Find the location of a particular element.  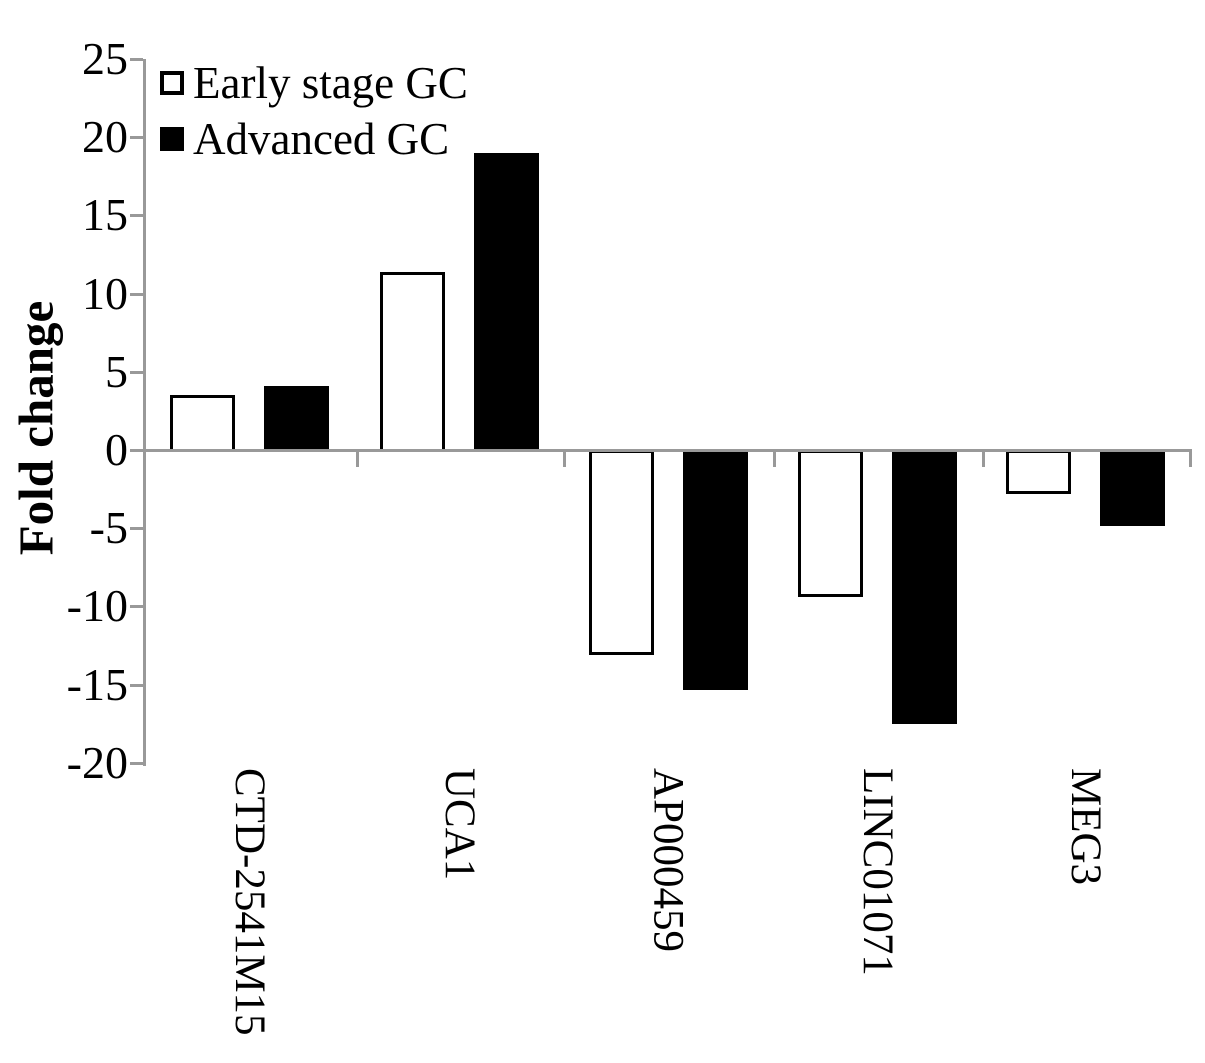

legend-item-early-stage-gc: Early stage GC is located at coordinates (314, 83).